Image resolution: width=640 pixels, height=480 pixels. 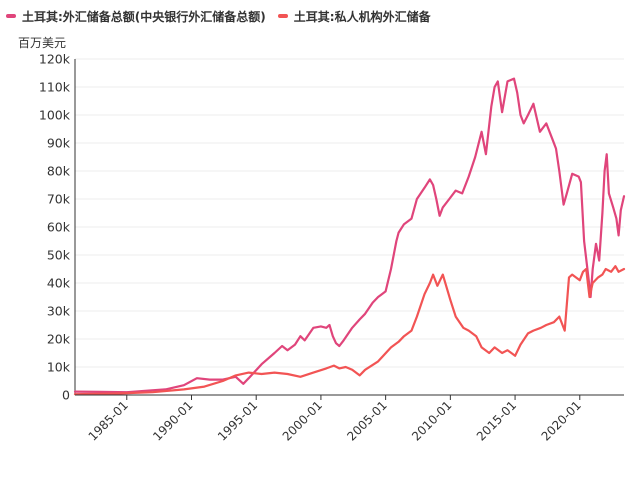 I want to click on legend-label-total: 土耳其:外汇储备总额(中央银行外汇储备总额), so click(x=144, y=16).